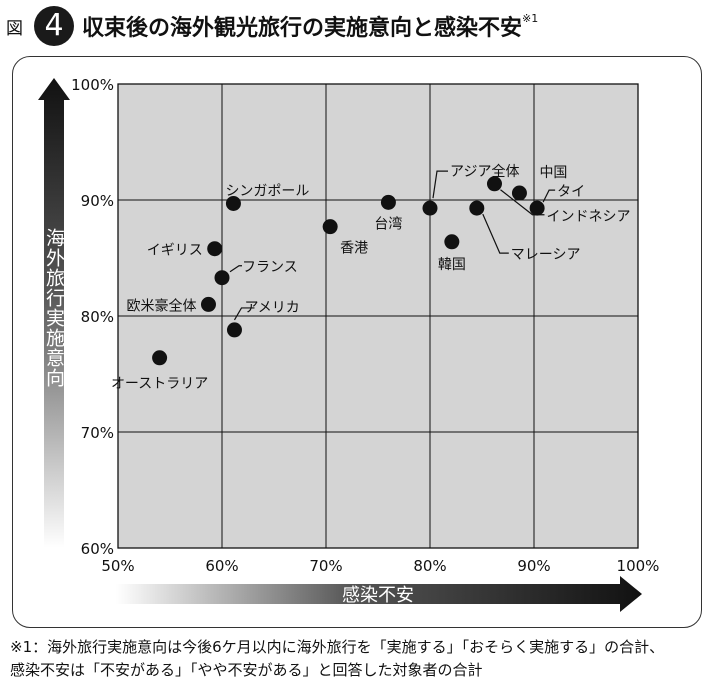 This screenshot has width=714, height=693. Describe the element at coordinates (97, 201) in the screenshot. I see `y-tick-label: 90%` at that location.